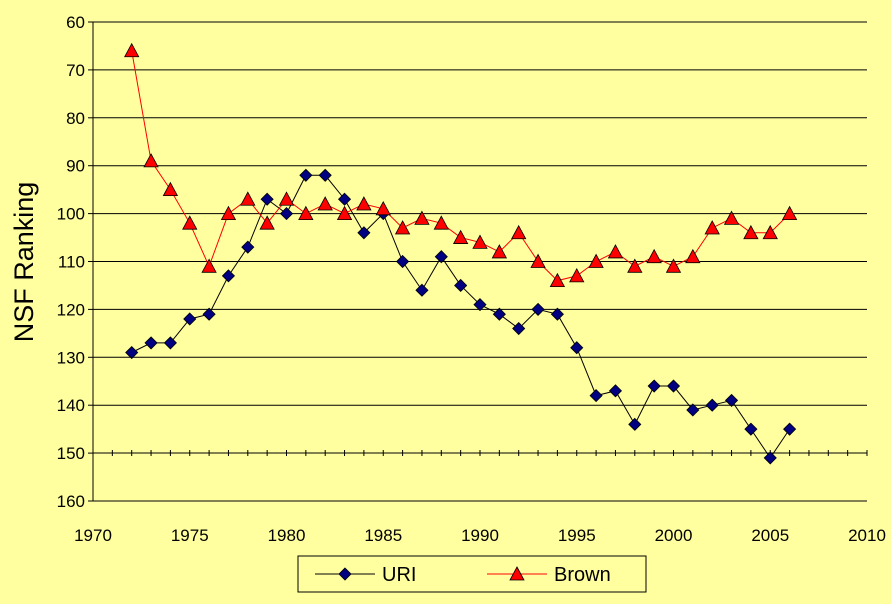 The width and height of the screenshot is (891, 604). What do you see at coordinates (582, 575) in the screenshot?
I see `legend-label: Brown` at bounding box center [582, 575].